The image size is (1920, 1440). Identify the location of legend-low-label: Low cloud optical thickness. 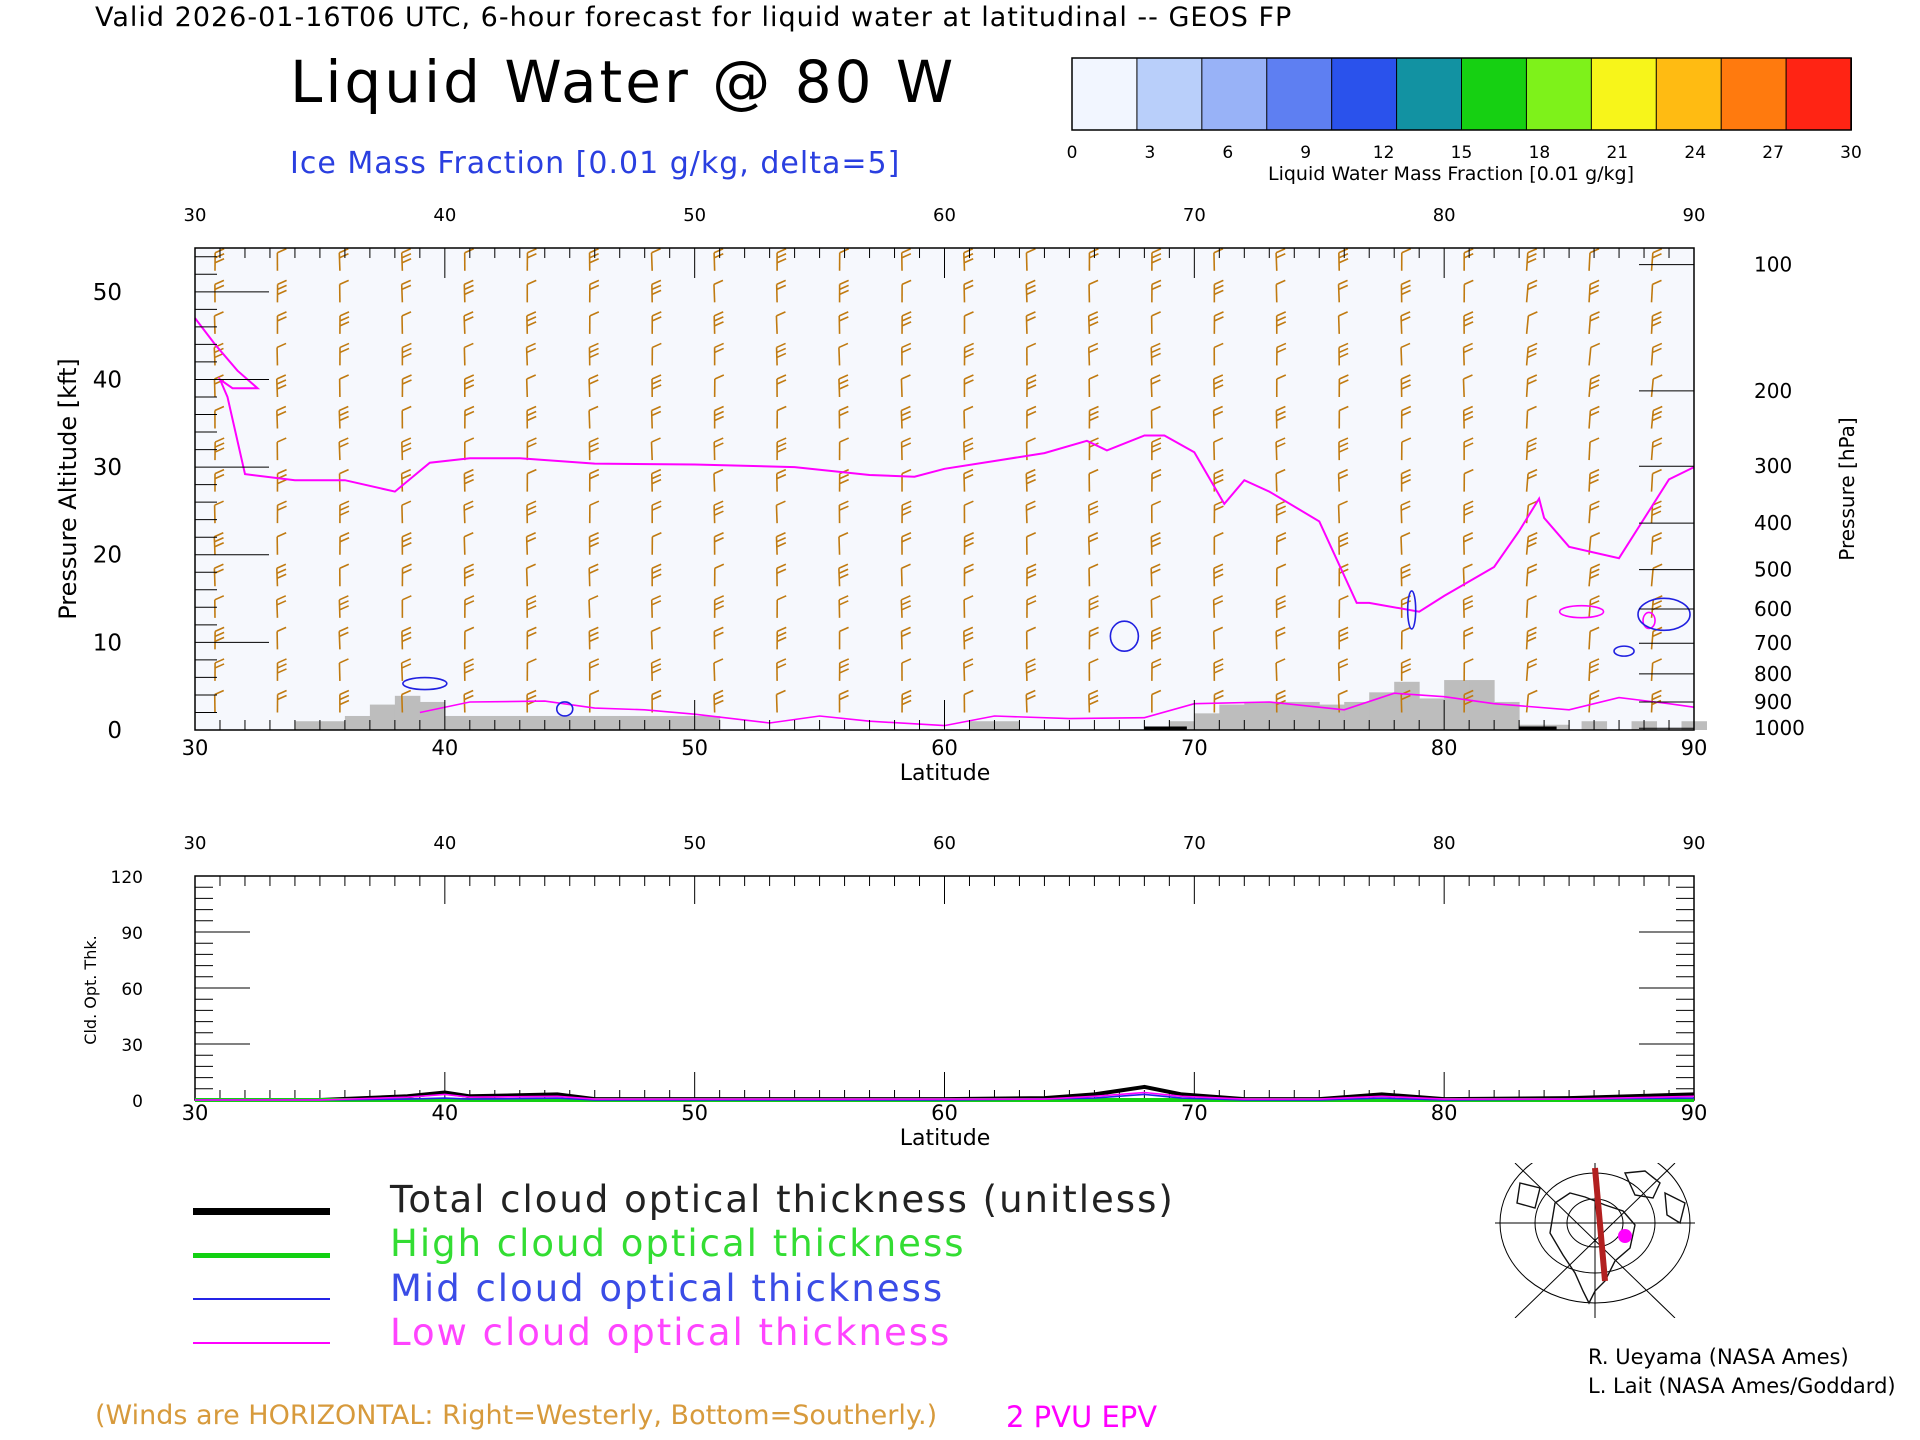
(671, 1332).